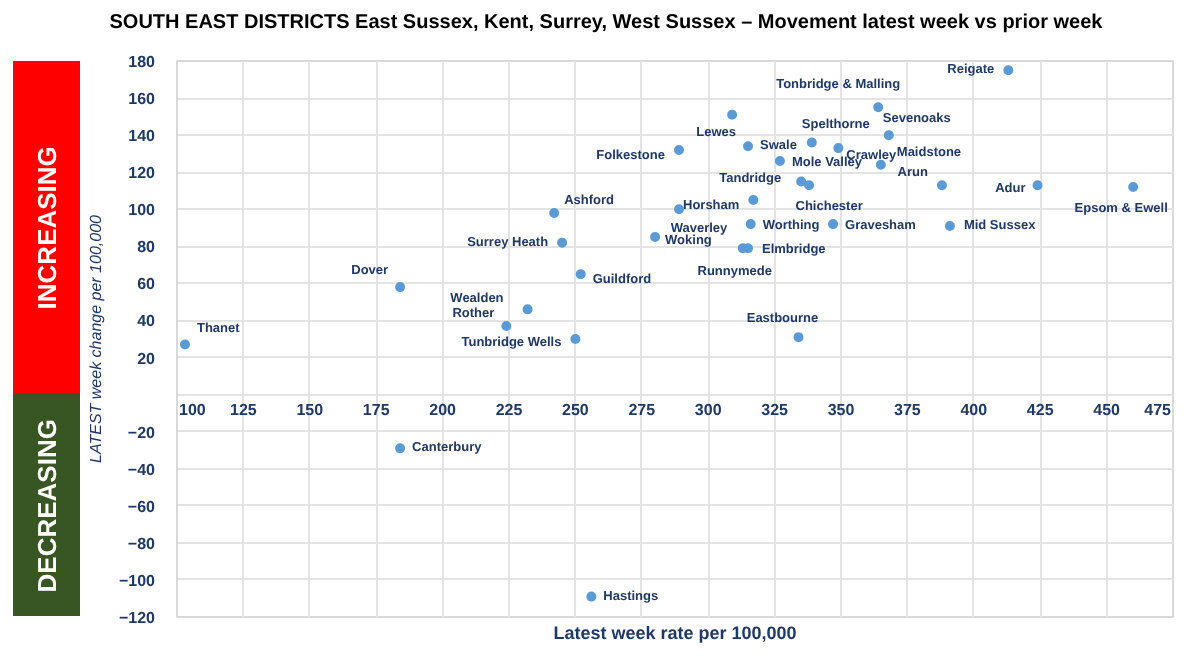 Image resolution: width=1200 pixels, height=660 pixels. Describe the element at coordinates (142, 210) in the screenshot. I see `y-tick-label: 100` at that location.